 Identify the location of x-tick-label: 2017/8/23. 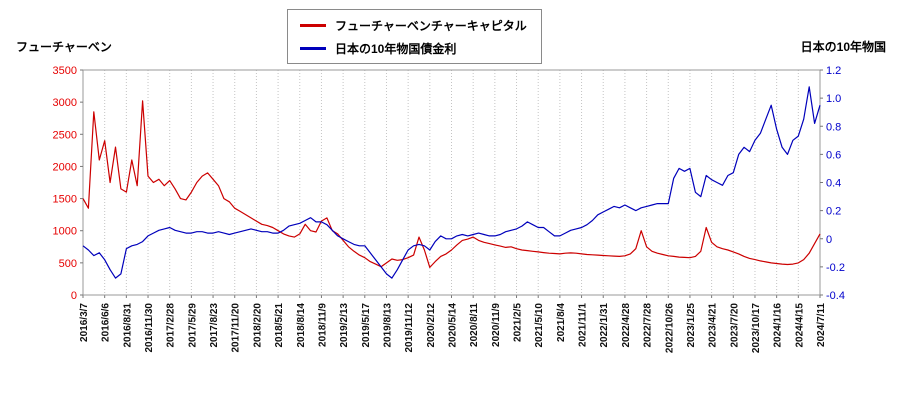
(214, 325).